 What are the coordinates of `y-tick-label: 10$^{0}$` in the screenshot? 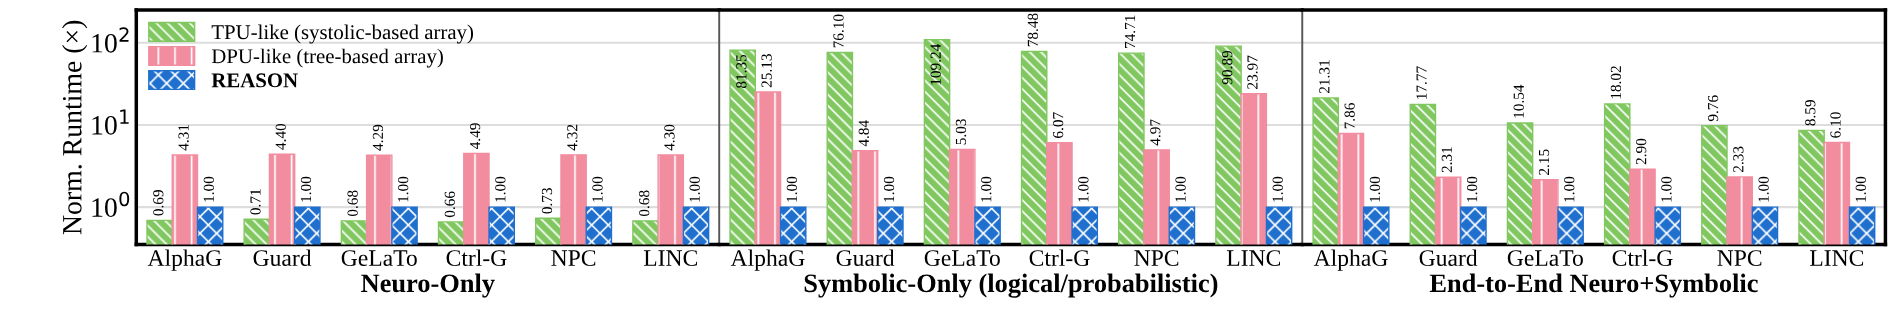 It's located at (111, 204).